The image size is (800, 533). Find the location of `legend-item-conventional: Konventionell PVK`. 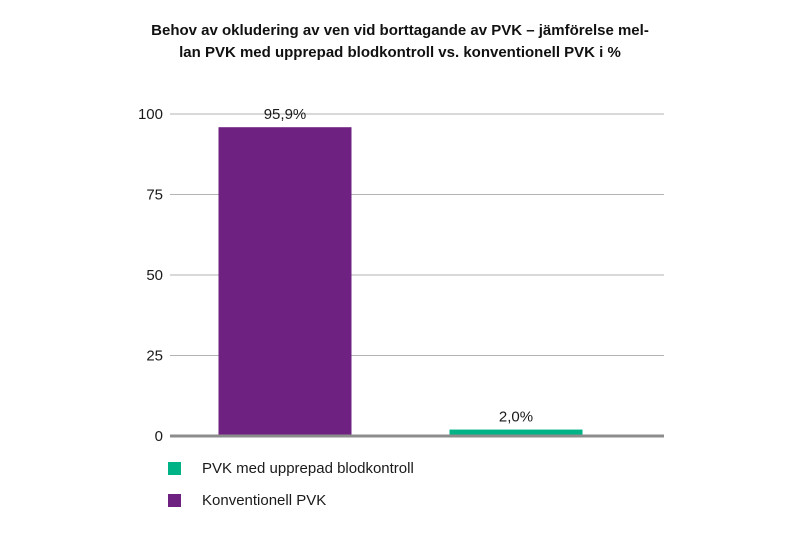

legend-item-conventional: Konventionell PVK is located at coordinates (291, 500).